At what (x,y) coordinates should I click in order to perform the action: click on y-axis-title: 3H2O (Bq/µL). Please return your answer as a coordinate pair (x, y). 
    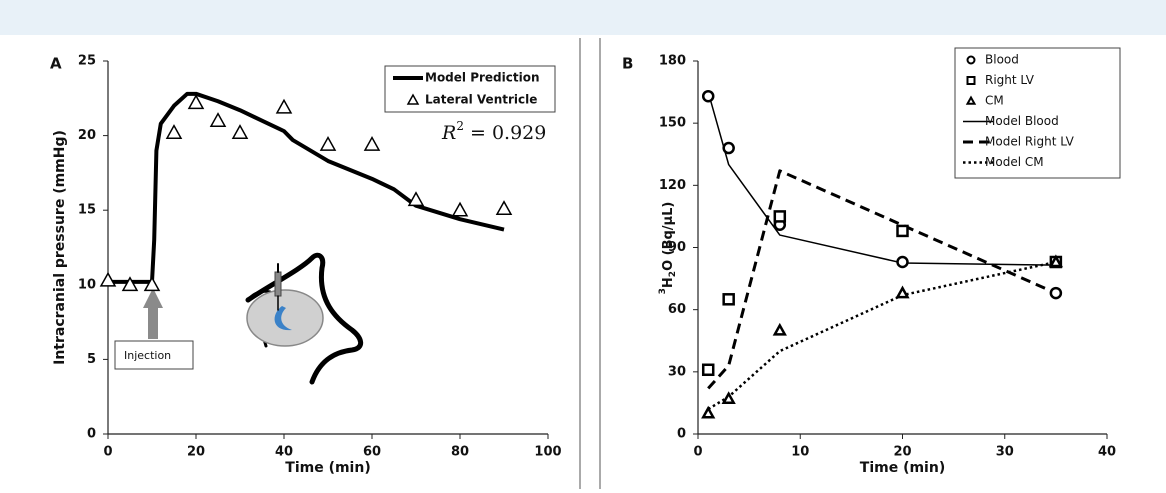
    Looking at the image, I should click on (668, 248).